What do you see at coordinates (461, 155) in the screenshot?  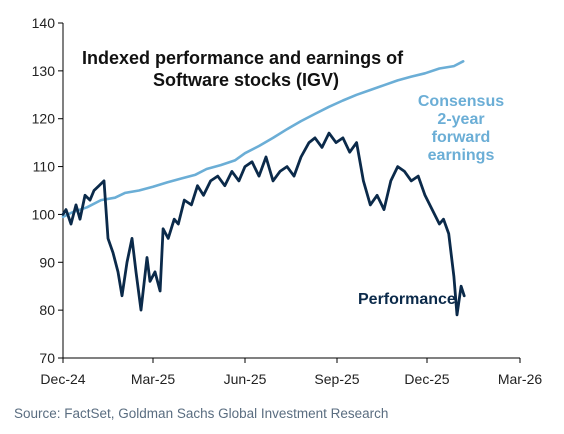 I see `consensus-label-line-4: earnings` at bounding box center [461, 155].